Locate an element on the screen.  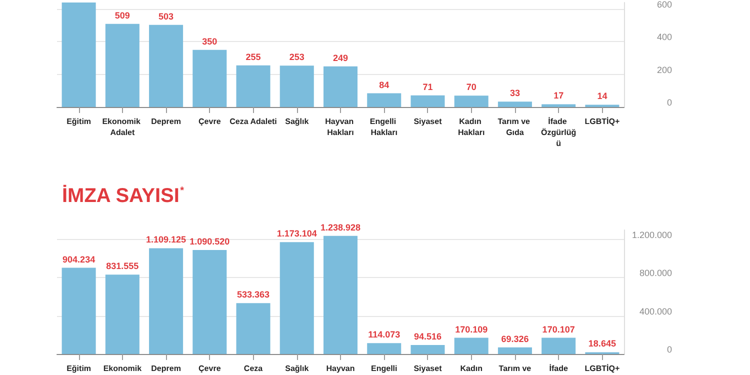
x-tick-label: Tarım ve Gıda is located at coordinates (515, 127).